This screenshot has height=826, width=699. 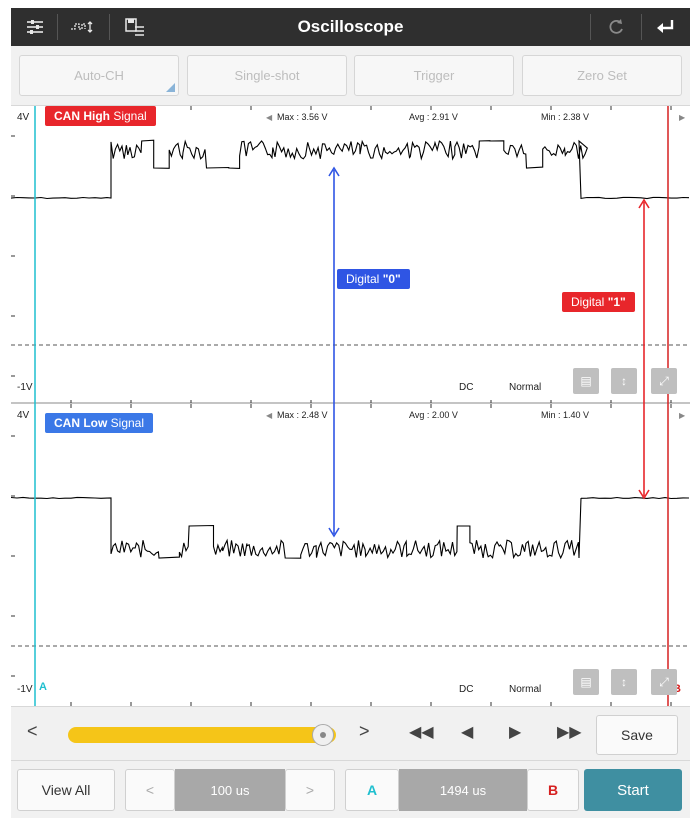 What do you see at coordinates (23, 415) in the screenshot?
I see `ch2-ymax-label: 4V` at bounding box center [23, 415].